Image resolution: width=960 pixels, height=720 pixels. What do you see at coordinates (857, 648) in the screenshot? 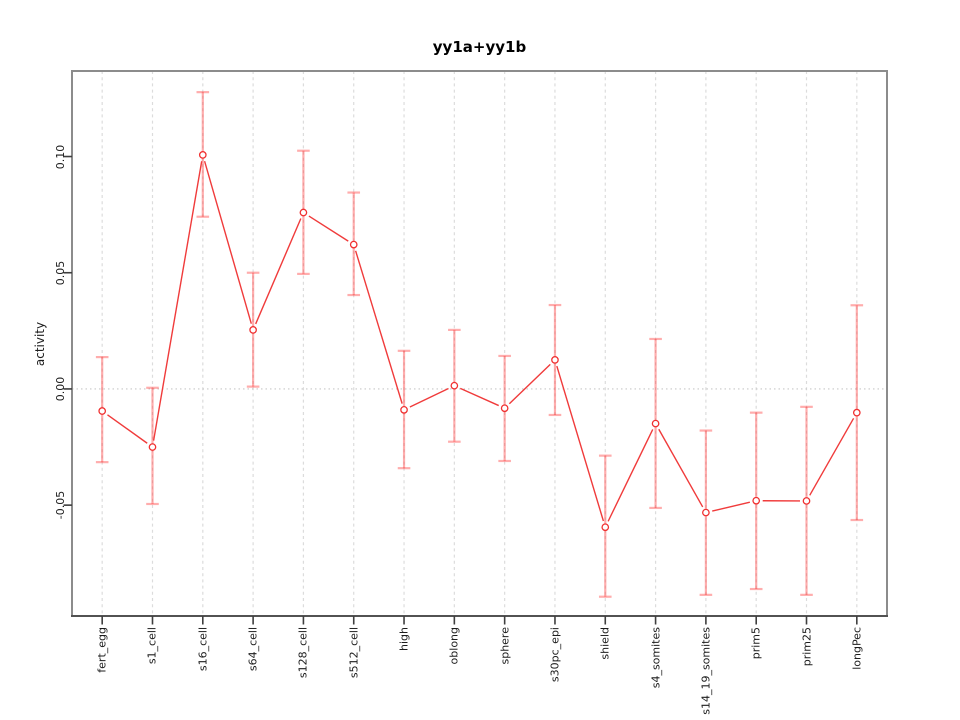
I see `x-tick-label: longPec` at bounding box center [857, 648].